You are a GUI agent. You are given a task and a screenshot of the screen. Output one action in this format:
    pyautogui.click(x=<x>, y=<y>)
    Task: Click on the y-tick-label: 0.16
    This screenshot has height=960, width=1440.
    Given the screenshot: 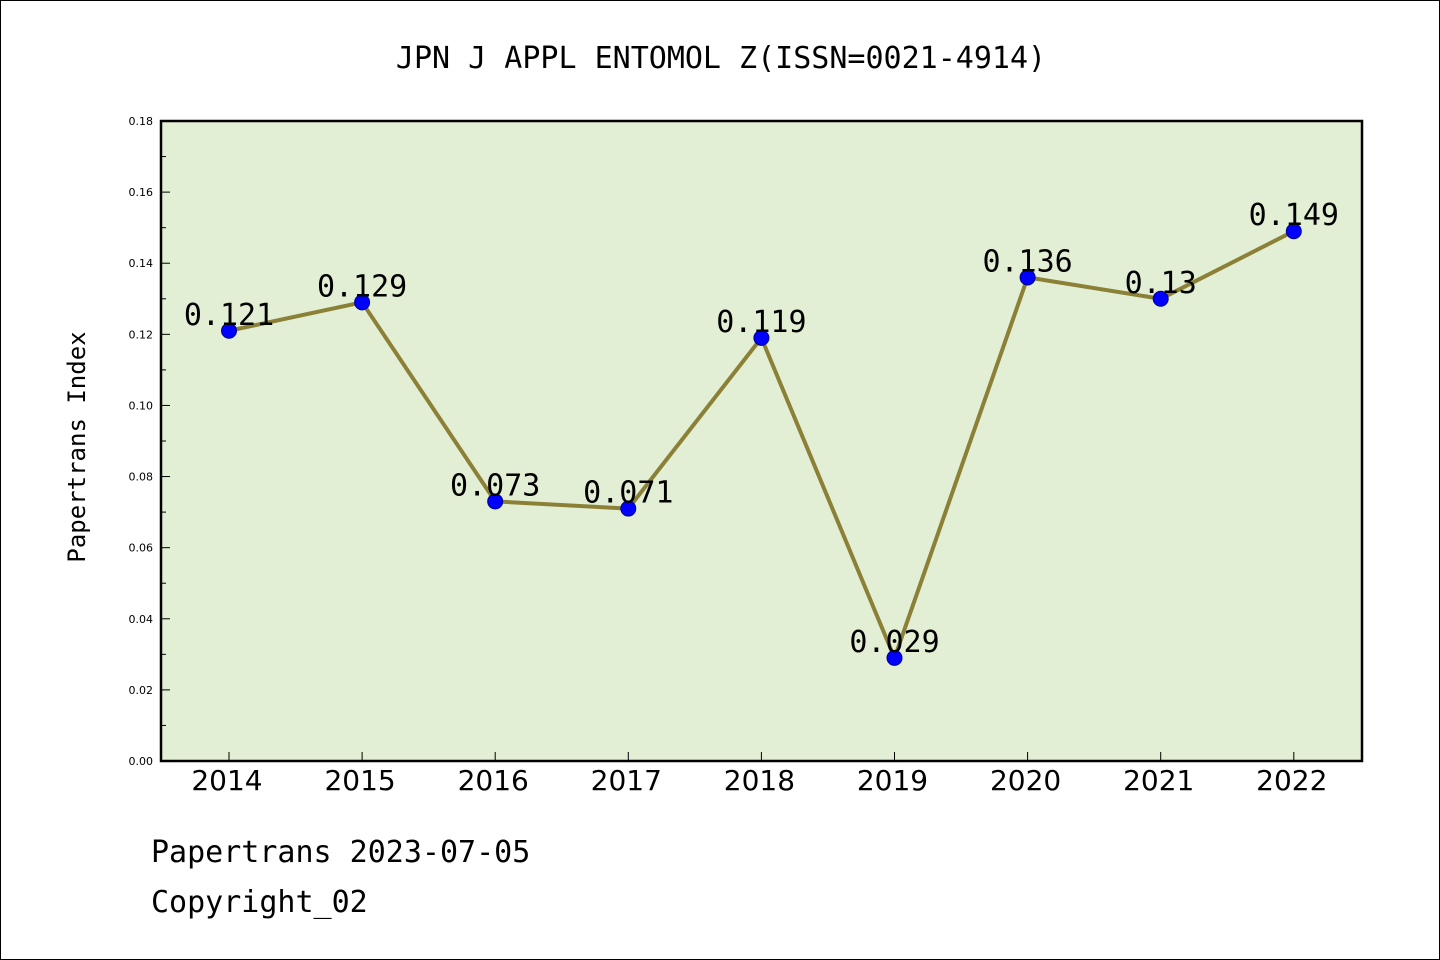 What is the action you would take?
    pyautogui.click(x=141, y=192)
    